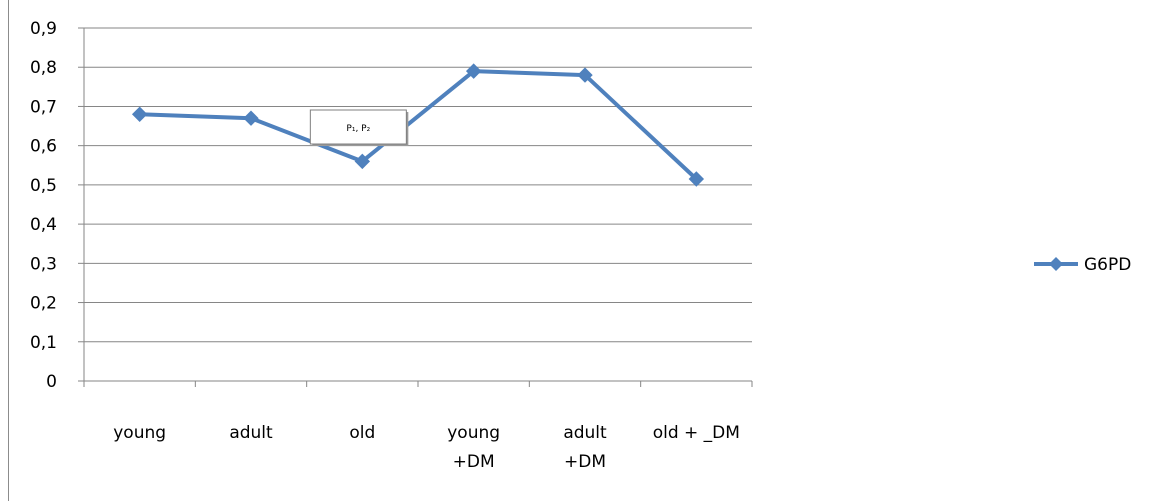  I want to click on y-tick-label: 0,3, so click(43, 264).